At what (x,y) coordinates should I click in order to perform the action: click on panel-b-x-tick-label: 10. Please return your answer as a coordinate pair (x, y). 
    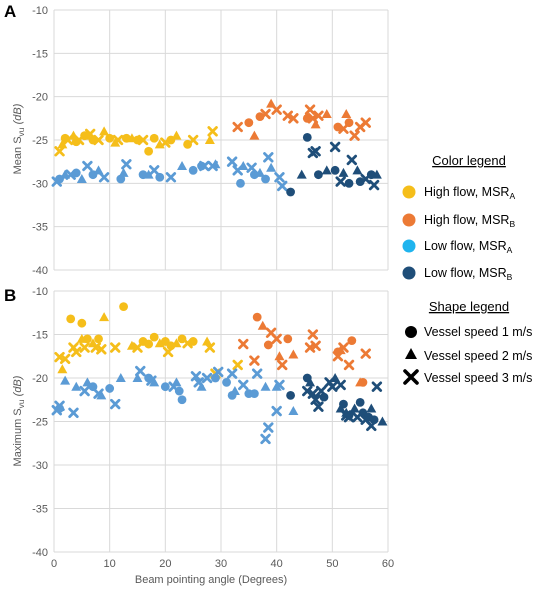
    Looking at the image, I should click on (110, 564).